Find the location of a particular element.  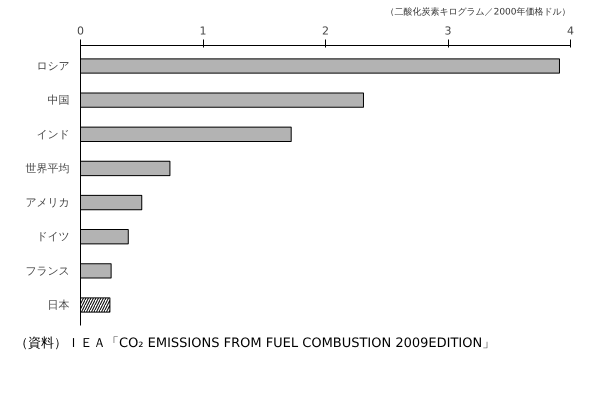

y-tick-label: インド is located at coordinates (53, 134).